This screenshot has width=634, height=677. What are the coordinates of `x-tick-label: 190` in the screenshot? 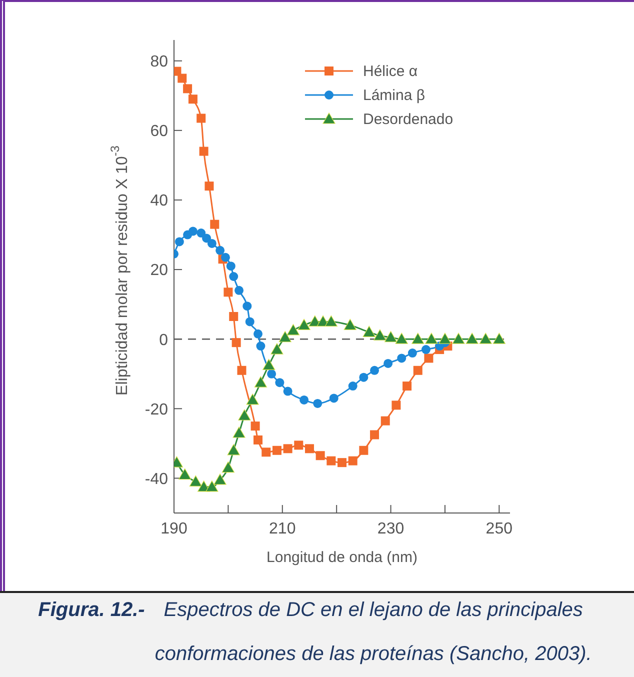 It's located at (174, 529).